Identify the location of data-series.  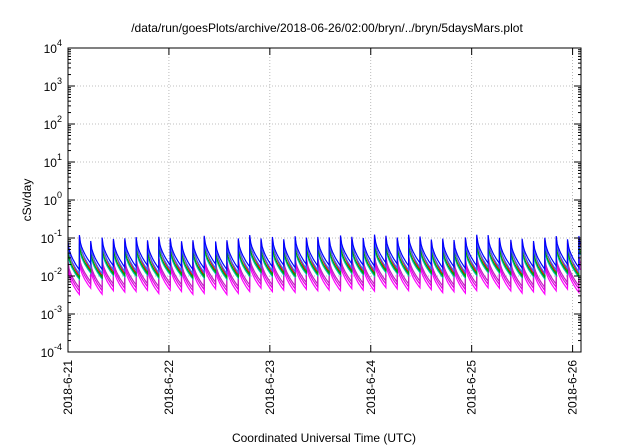
(324, 265).